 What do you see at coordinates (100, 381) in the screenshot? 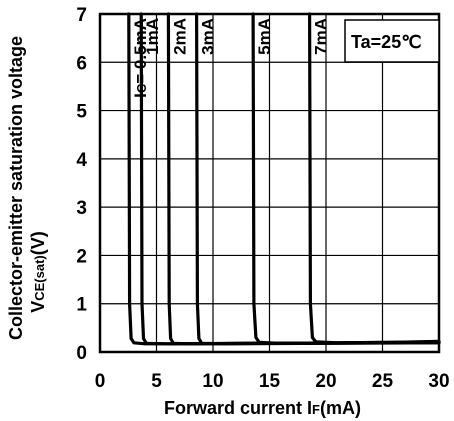
I see `x-tick-label: 0` at bounding box center [100, 381].